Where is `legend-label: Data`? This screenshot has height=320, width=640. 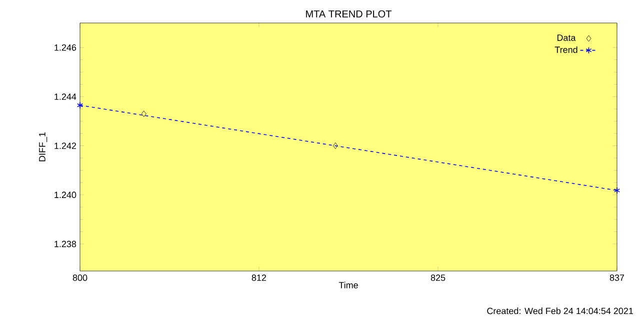 legend-label: Data is located at coordinates (566, 37).